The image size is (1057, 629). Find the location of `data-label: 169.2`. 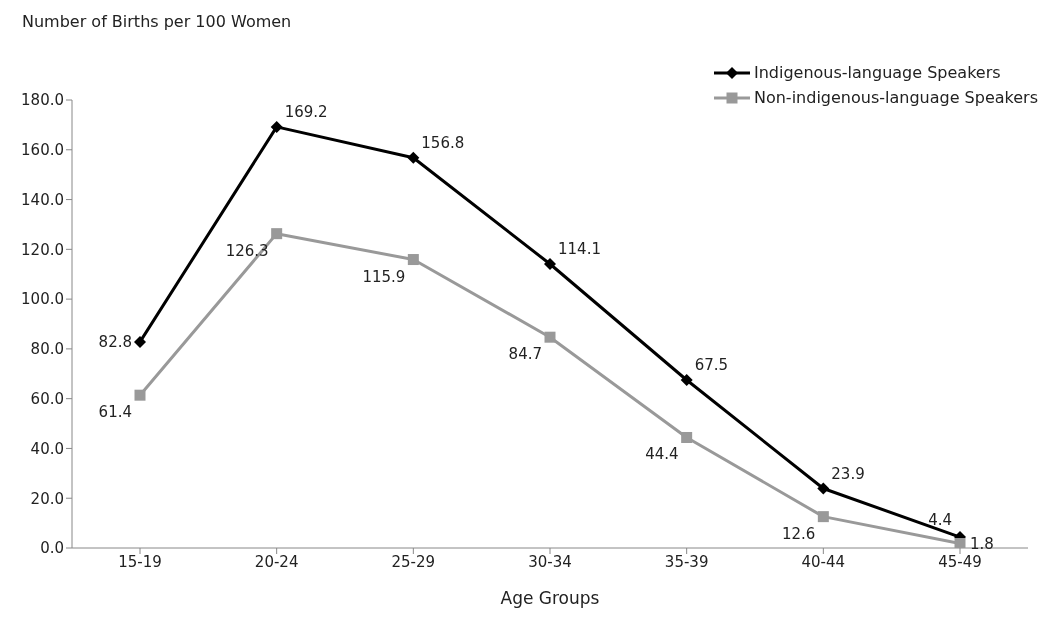

data-label: 169.2 is located at coordinates (306, 111).